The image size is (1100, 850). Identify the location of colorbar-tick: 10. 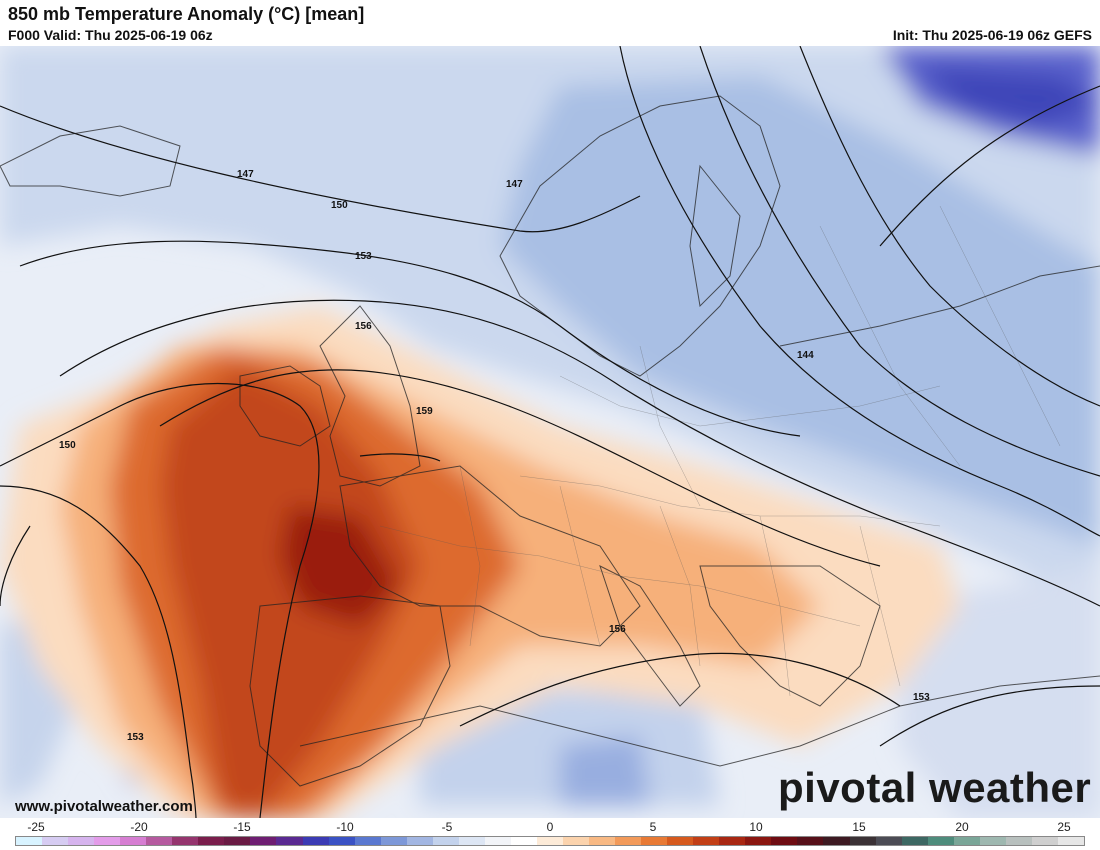
(756, 827).